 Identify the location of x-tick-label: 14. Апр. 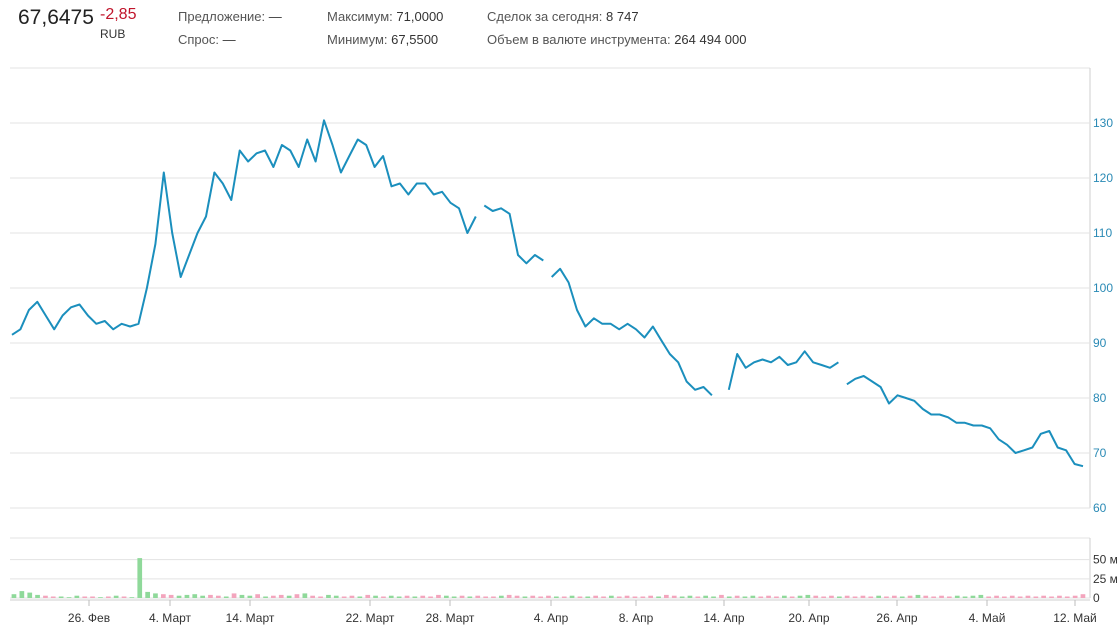
(724, 618).